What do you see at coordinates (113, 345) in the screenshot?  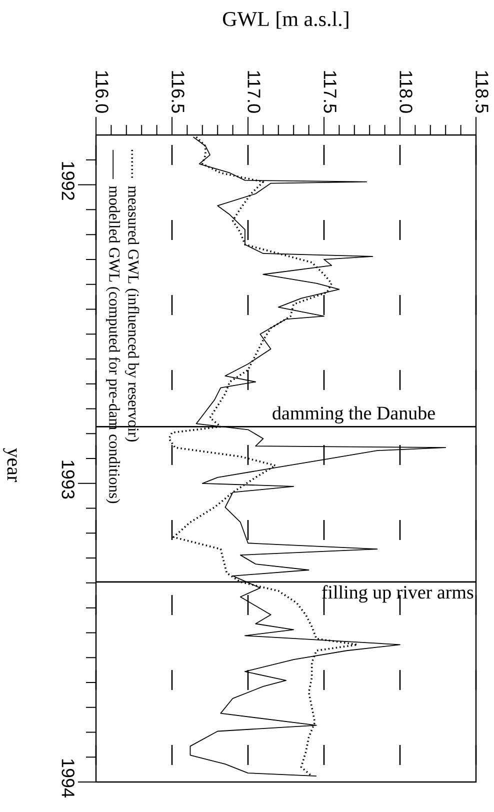 I see `legend-label: modelled GWL (computed for pre-dam conditions)` at bounding box center [113, 345].